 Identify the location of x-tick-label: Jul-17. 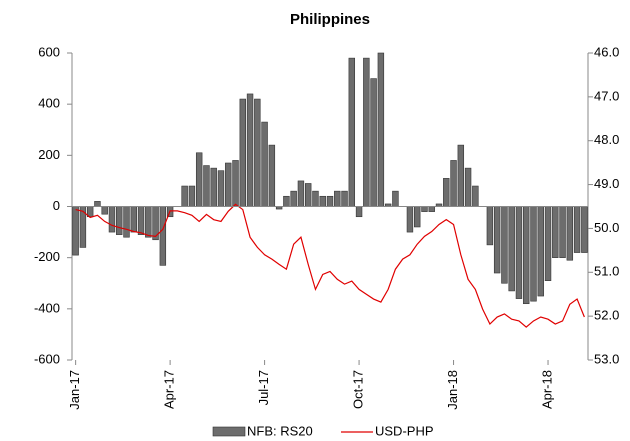
(263, 387).